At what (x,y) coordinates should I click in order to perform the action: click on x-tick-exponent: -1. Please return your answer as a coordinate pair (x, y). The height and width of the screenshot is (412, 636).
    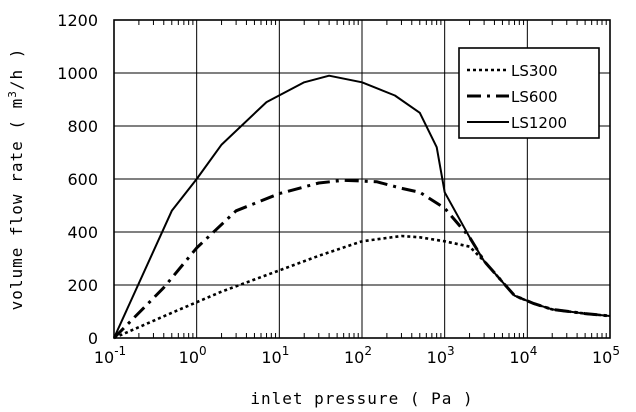
    Looking at the image, I should click on (120, 351).